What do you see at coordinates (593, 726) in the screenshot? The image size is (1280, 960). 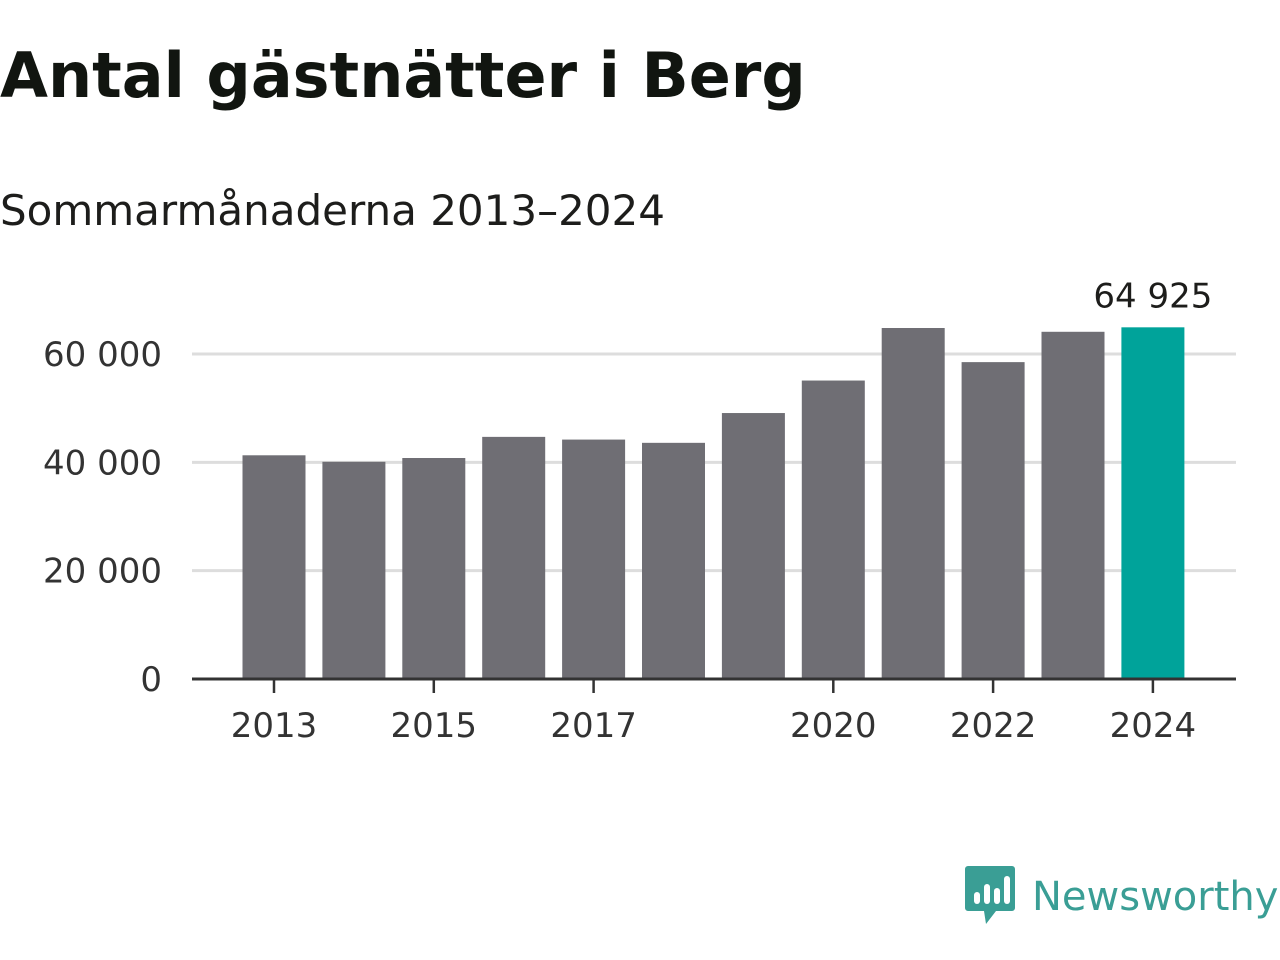 I see `x-tick-label: 2017` at bounding box center [593, 726].